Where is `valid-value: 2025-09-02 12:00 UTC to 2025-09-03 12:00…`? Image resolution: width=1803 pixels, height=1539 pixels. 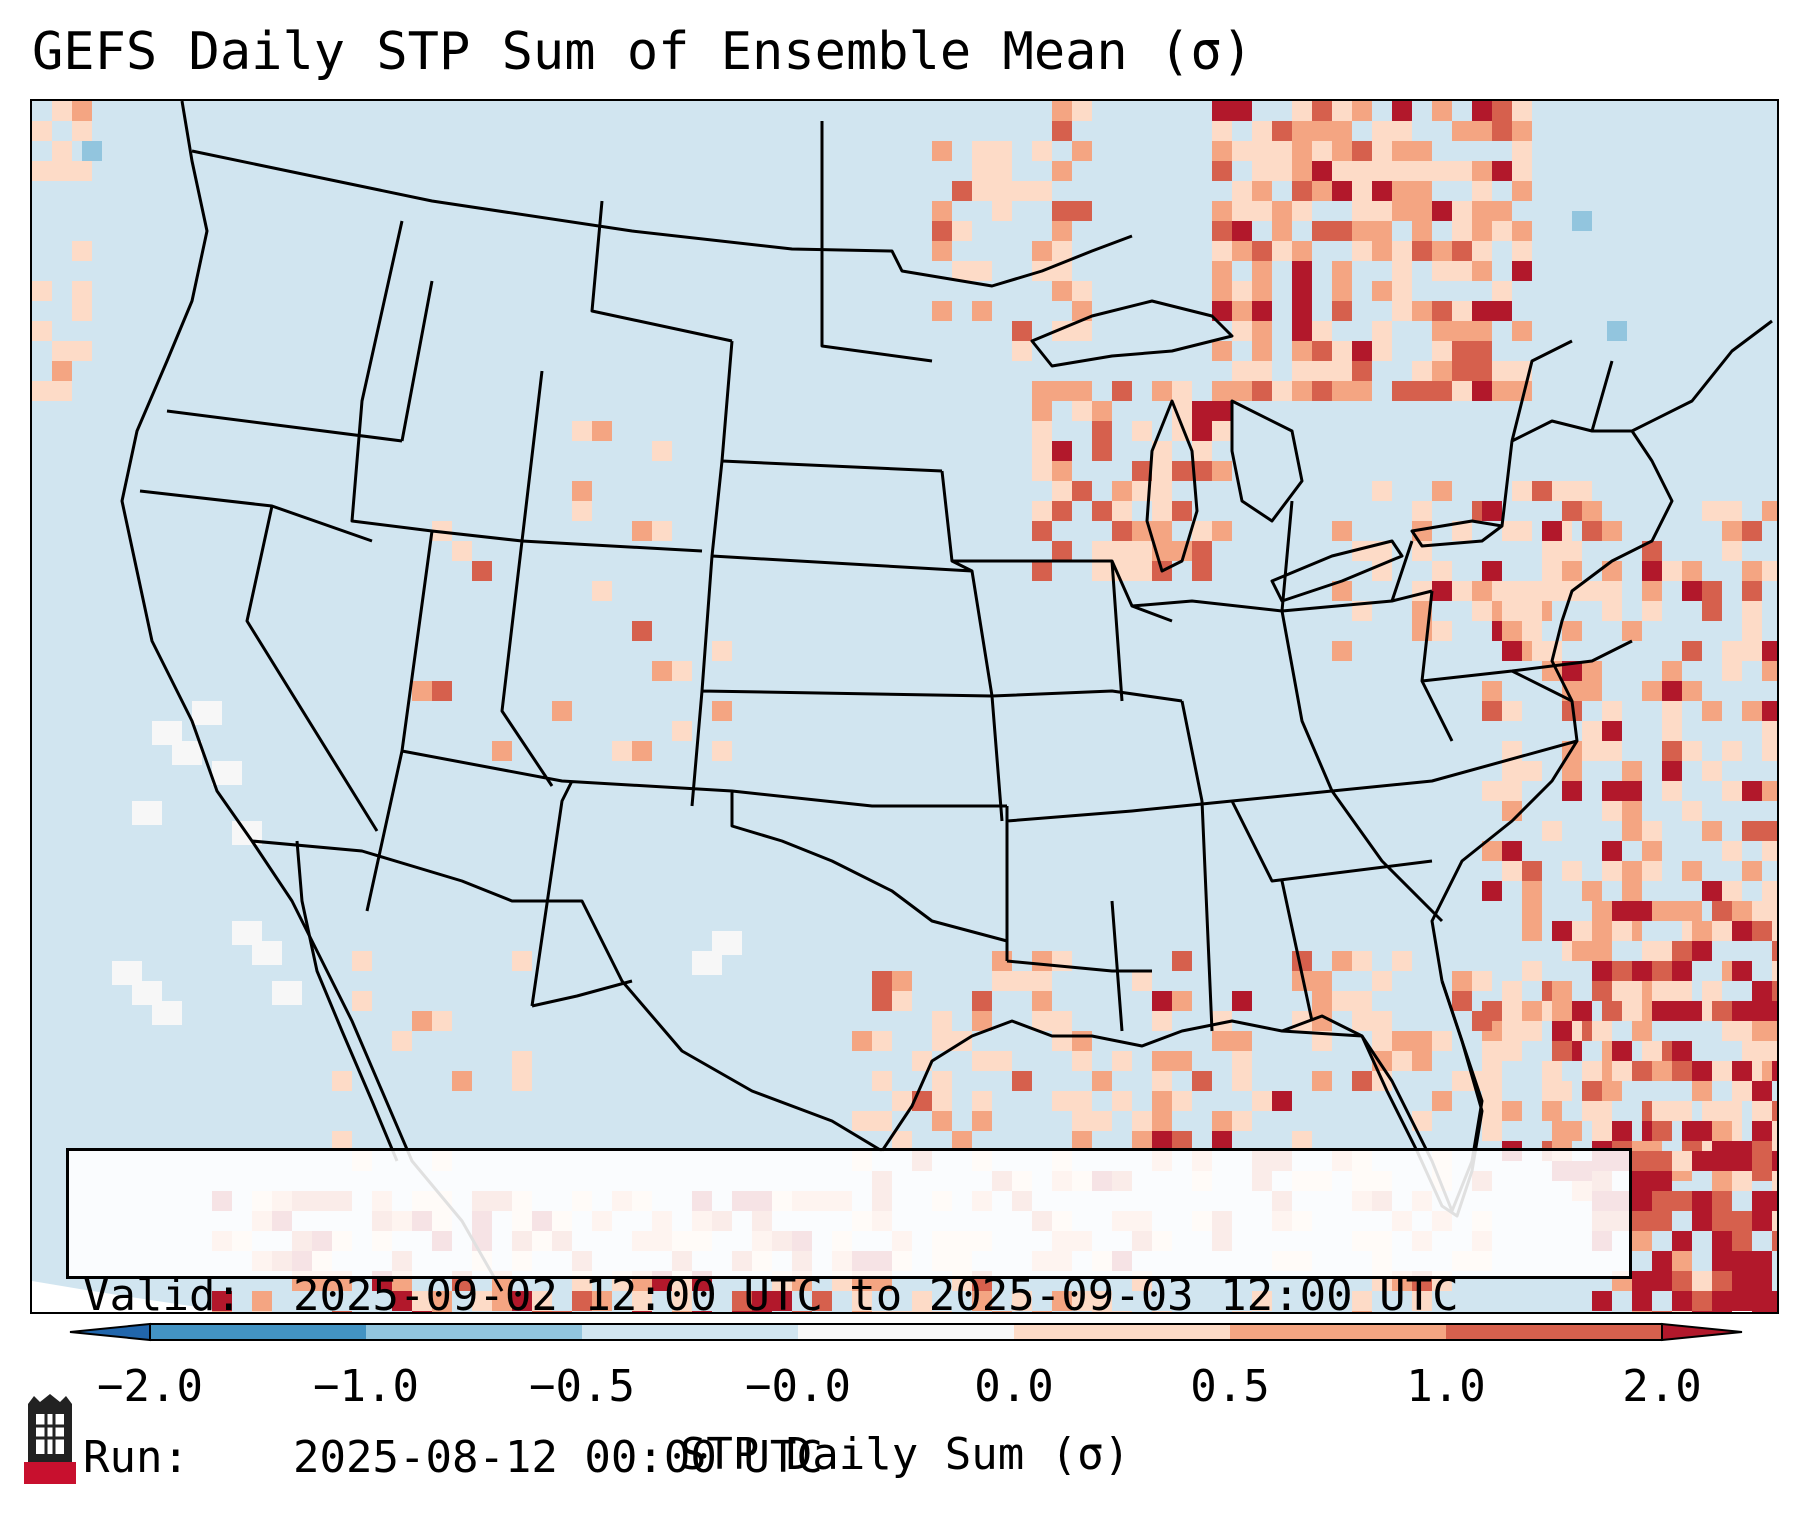 valid-value: 2025-09-02 12:00 UTC to 2025-09-03 12:00… is located at coordinates (876, 1295).